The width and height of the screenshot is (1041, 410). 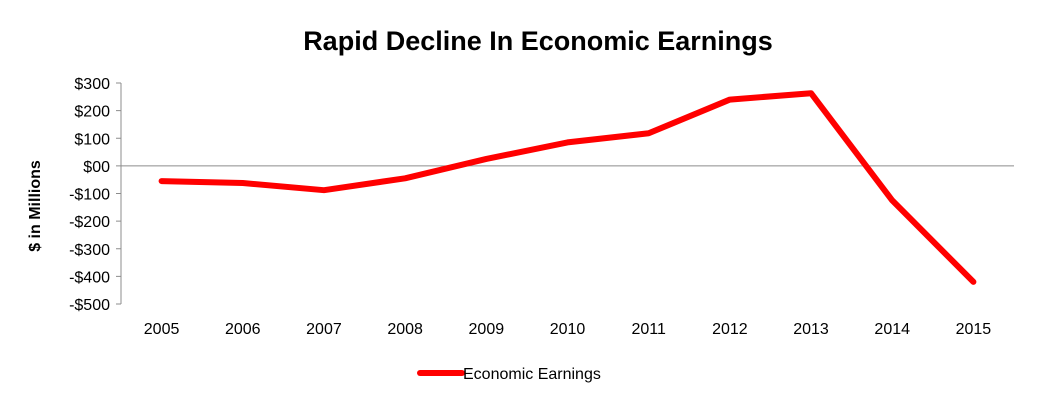 I want to click on x-tick-label: 2013, so click(x=811, y=329).